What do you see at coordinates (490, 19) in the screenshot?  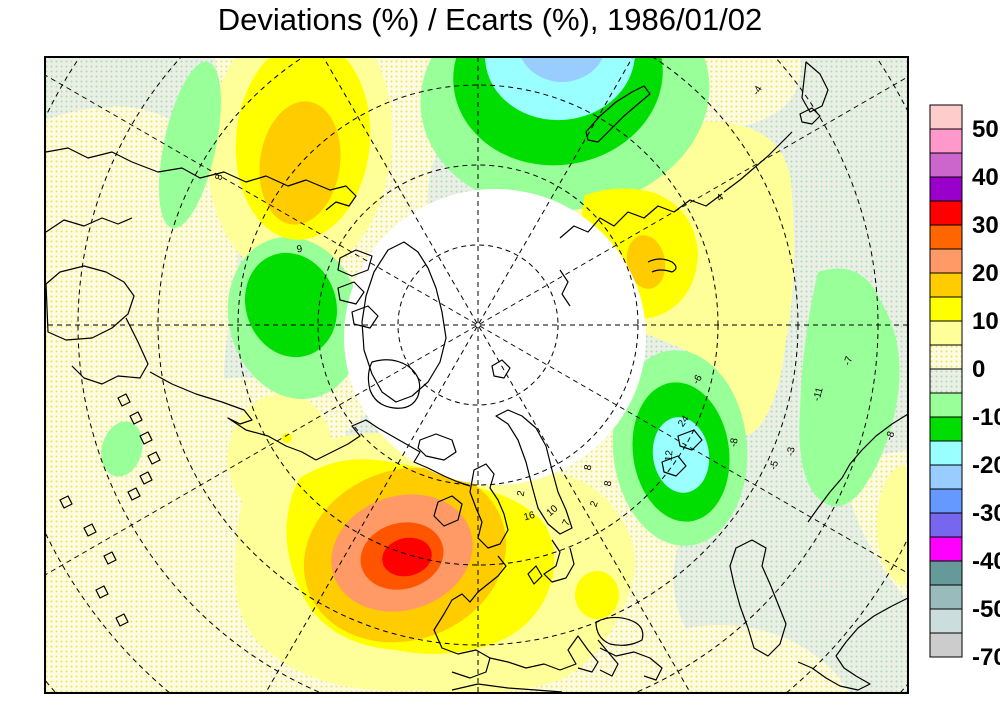 I see `page-title: Deviations (%) / Ecarts (%), 1986/01/02` at bounding box center [490, 19].